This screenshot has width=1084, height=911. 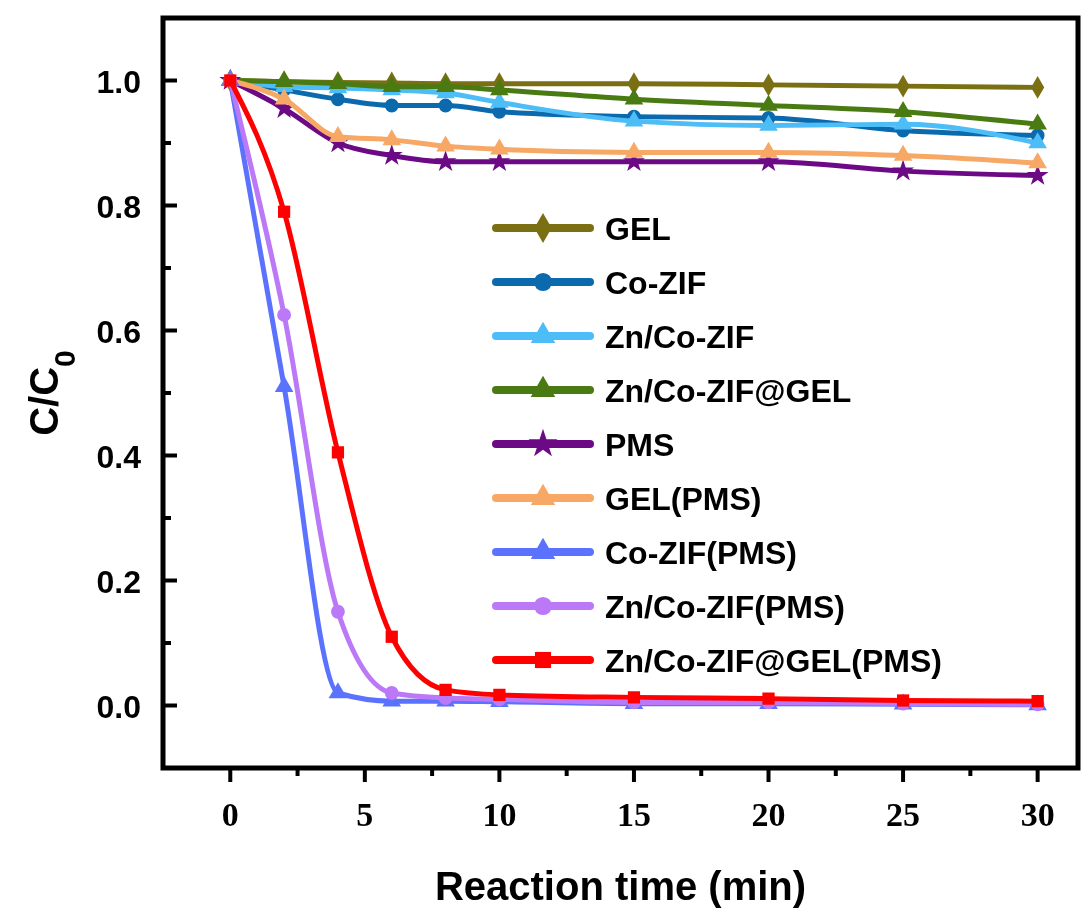 What do you see at coordinates (118, 206) in the screenshot?
I see `y-tick-label: 0.8` at bounding box center [118, 206].